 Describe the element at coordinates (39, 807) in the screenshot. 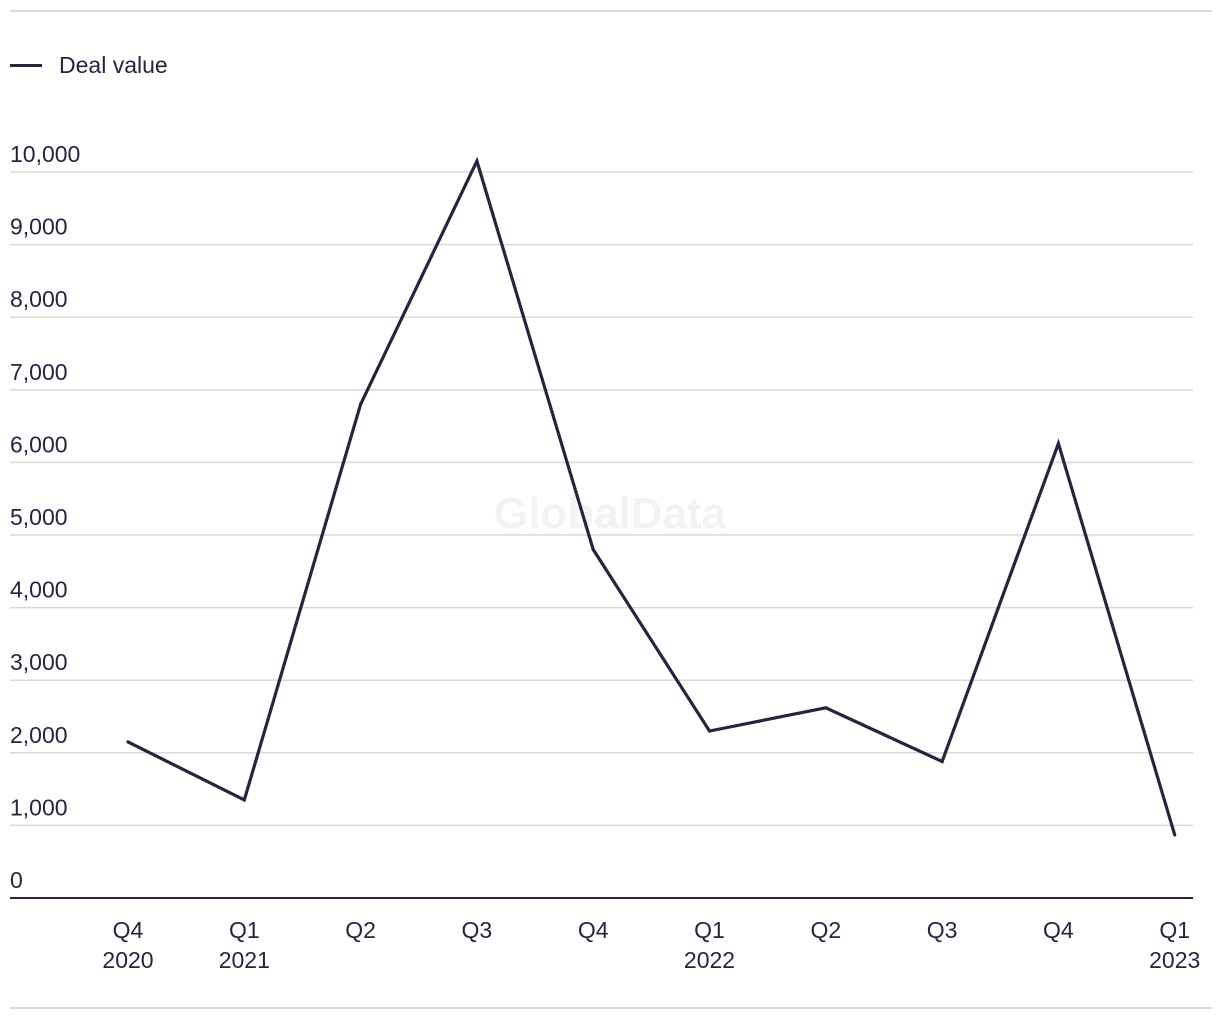

I see `y-tick-label: 1,000` at that location.